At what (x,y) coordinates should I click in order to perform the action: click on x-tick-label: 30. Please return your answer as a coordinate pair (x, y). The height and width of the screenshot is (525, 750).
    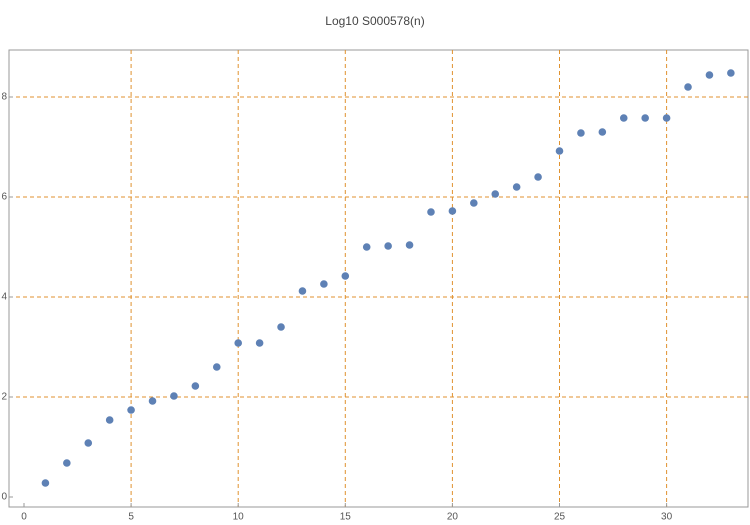
    Looking at the image, I should click on (667, 517).